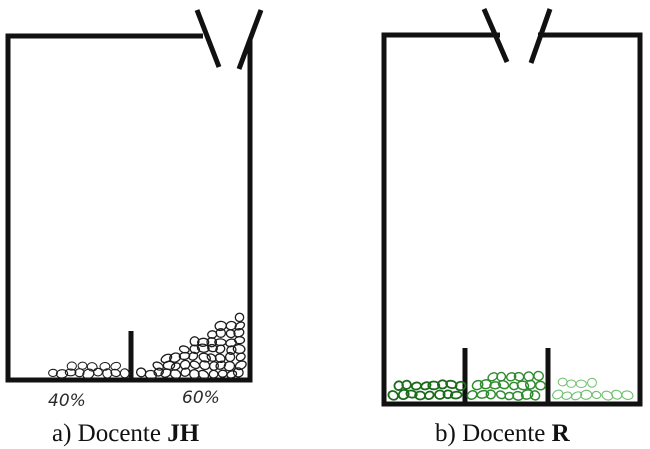  I want to click on panel-a-label-right: 60%, so click(201, 398).